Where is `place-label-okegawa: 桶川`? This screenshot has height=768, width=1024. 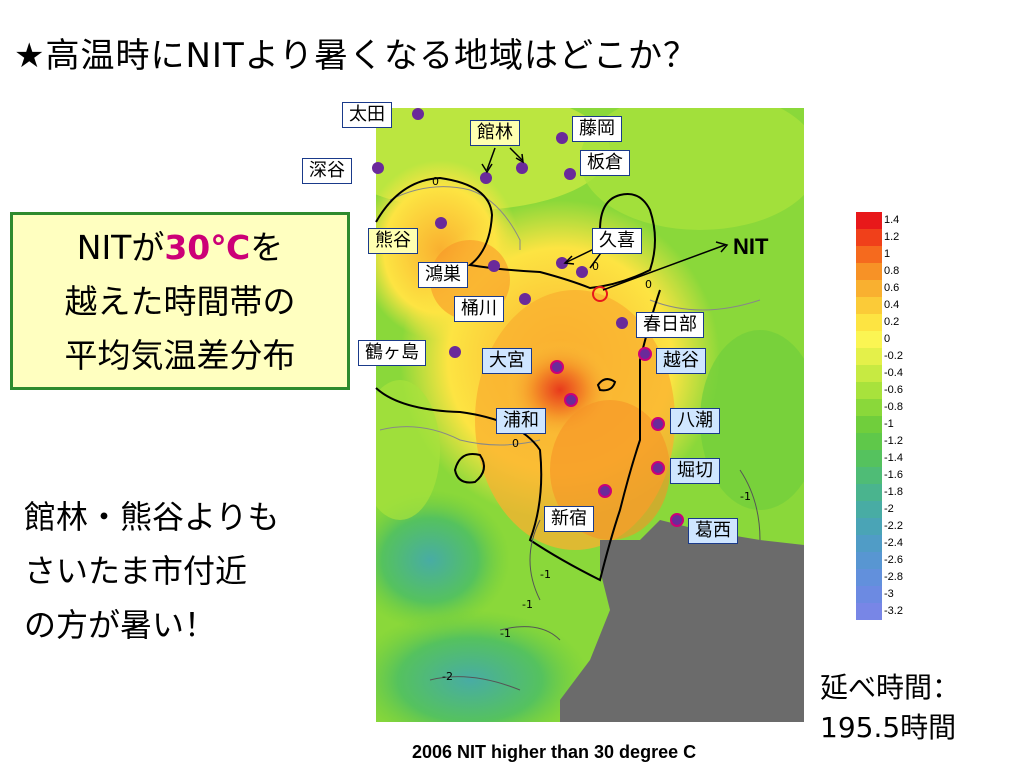 place-label-okegawa: 桶川 is located at coordinates (479, 309).